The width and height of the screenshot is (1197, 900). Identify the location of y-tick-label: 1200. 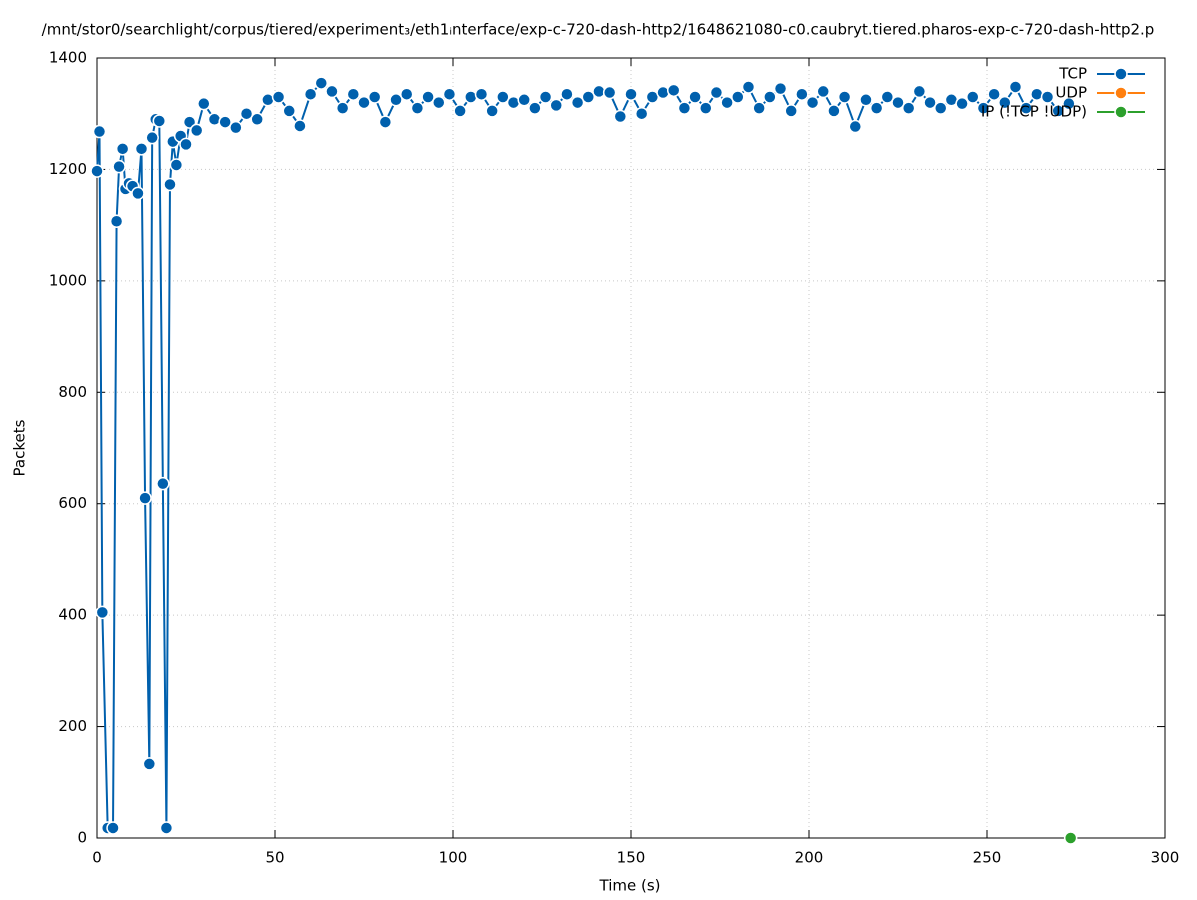
(68, 169).